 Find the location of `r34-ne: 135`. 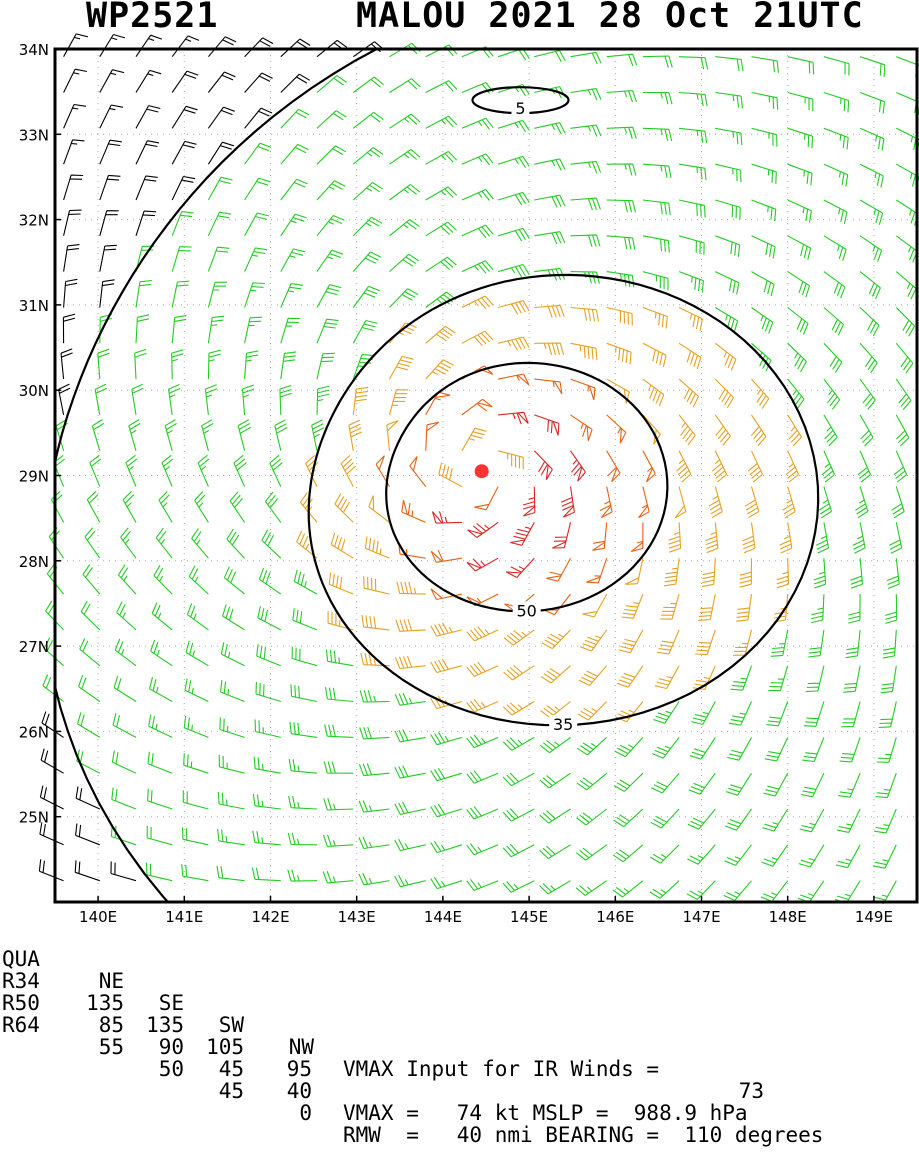

r34-ne: 135 is located at coordinates (105, 1003).